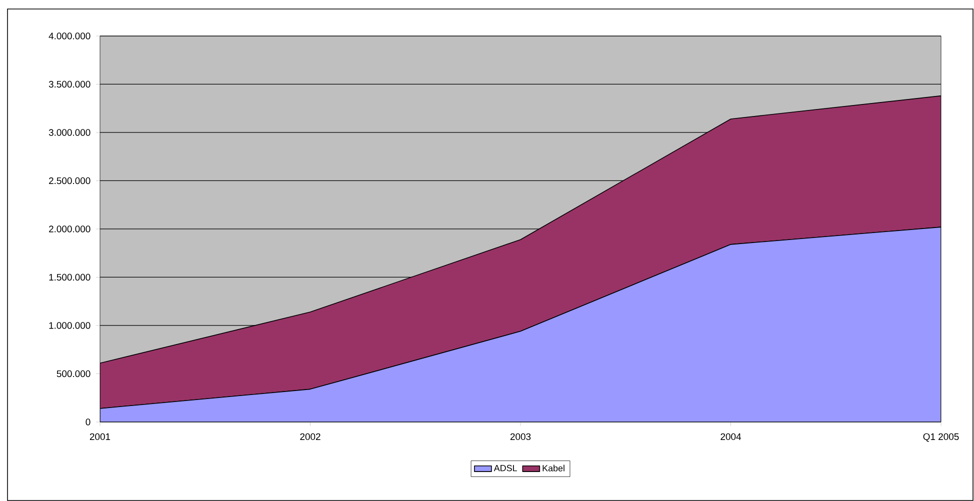 Image resolution: width=974 pixels, height=501 pixels. I want to click on x-tick-label: 2003, so click(520, 436).